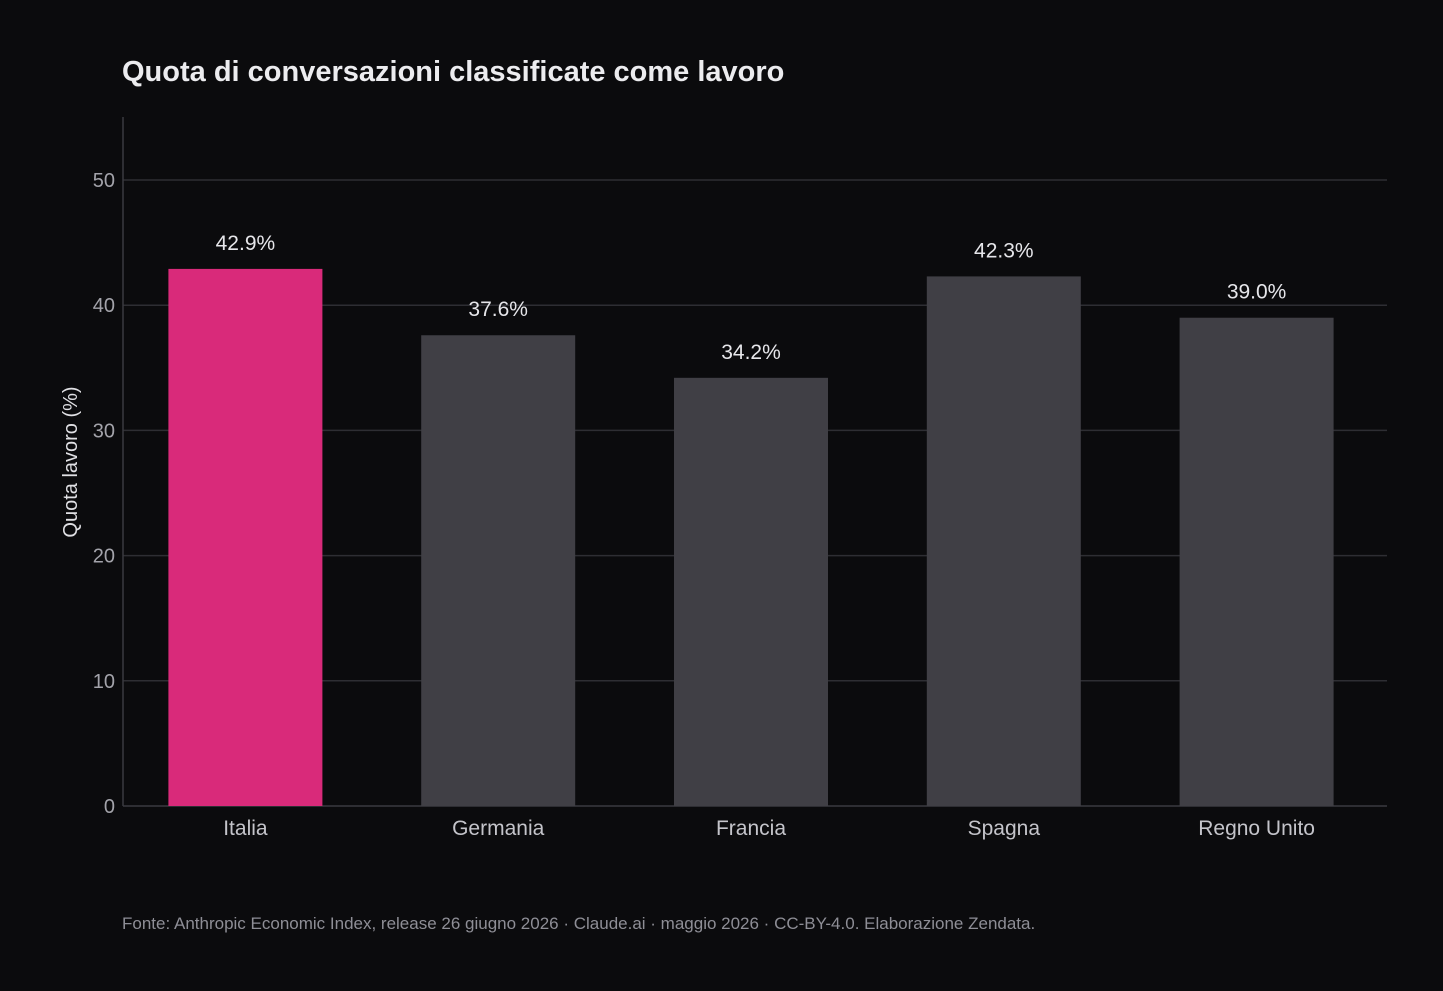 This screenshot has height=991, width=1443. I want to click on y-tick-label: 20, so click(104, 557).